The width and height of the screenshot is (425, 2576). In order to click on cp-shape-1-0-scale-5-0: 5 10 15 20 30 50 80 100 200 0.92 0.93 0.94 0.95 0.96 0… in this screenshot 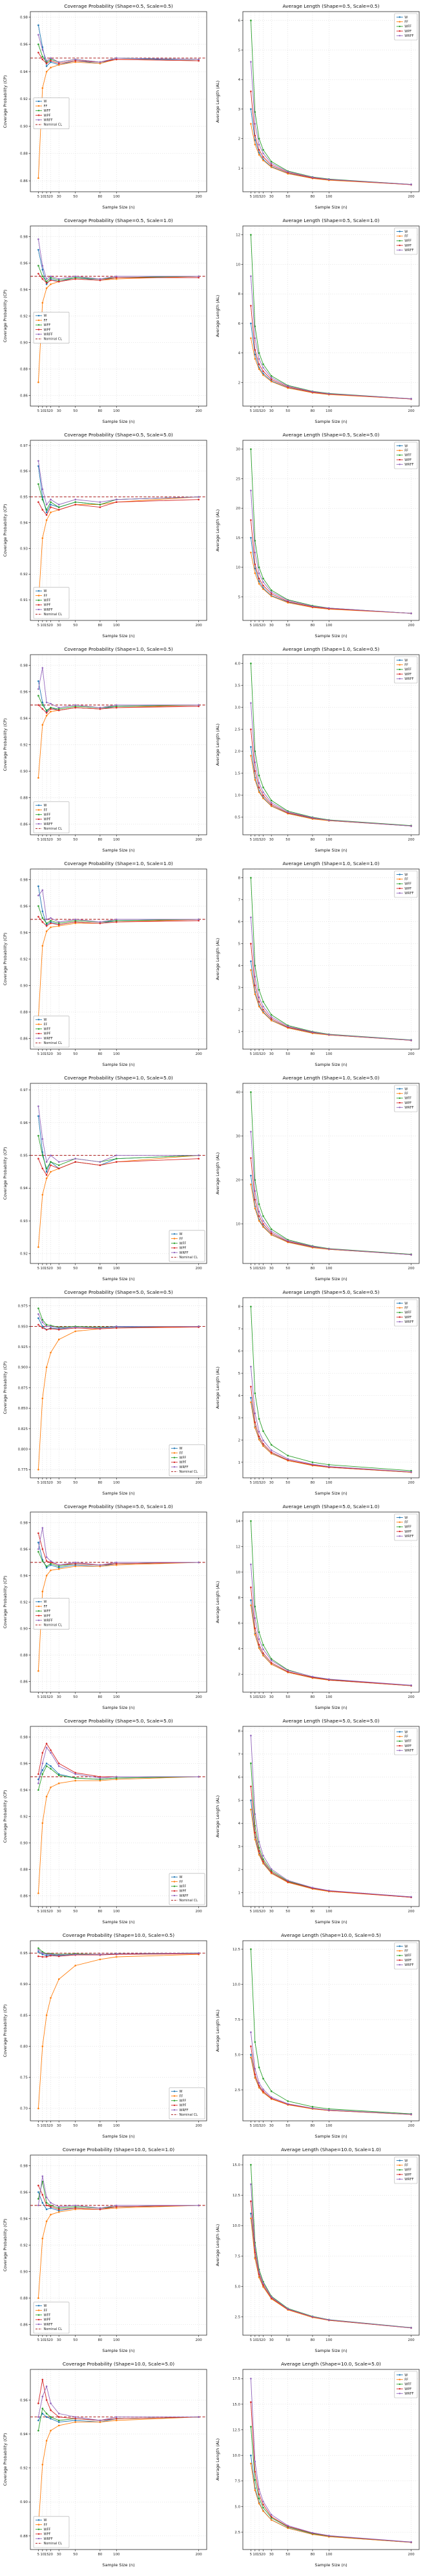, I will do `click(106, 1179)`.